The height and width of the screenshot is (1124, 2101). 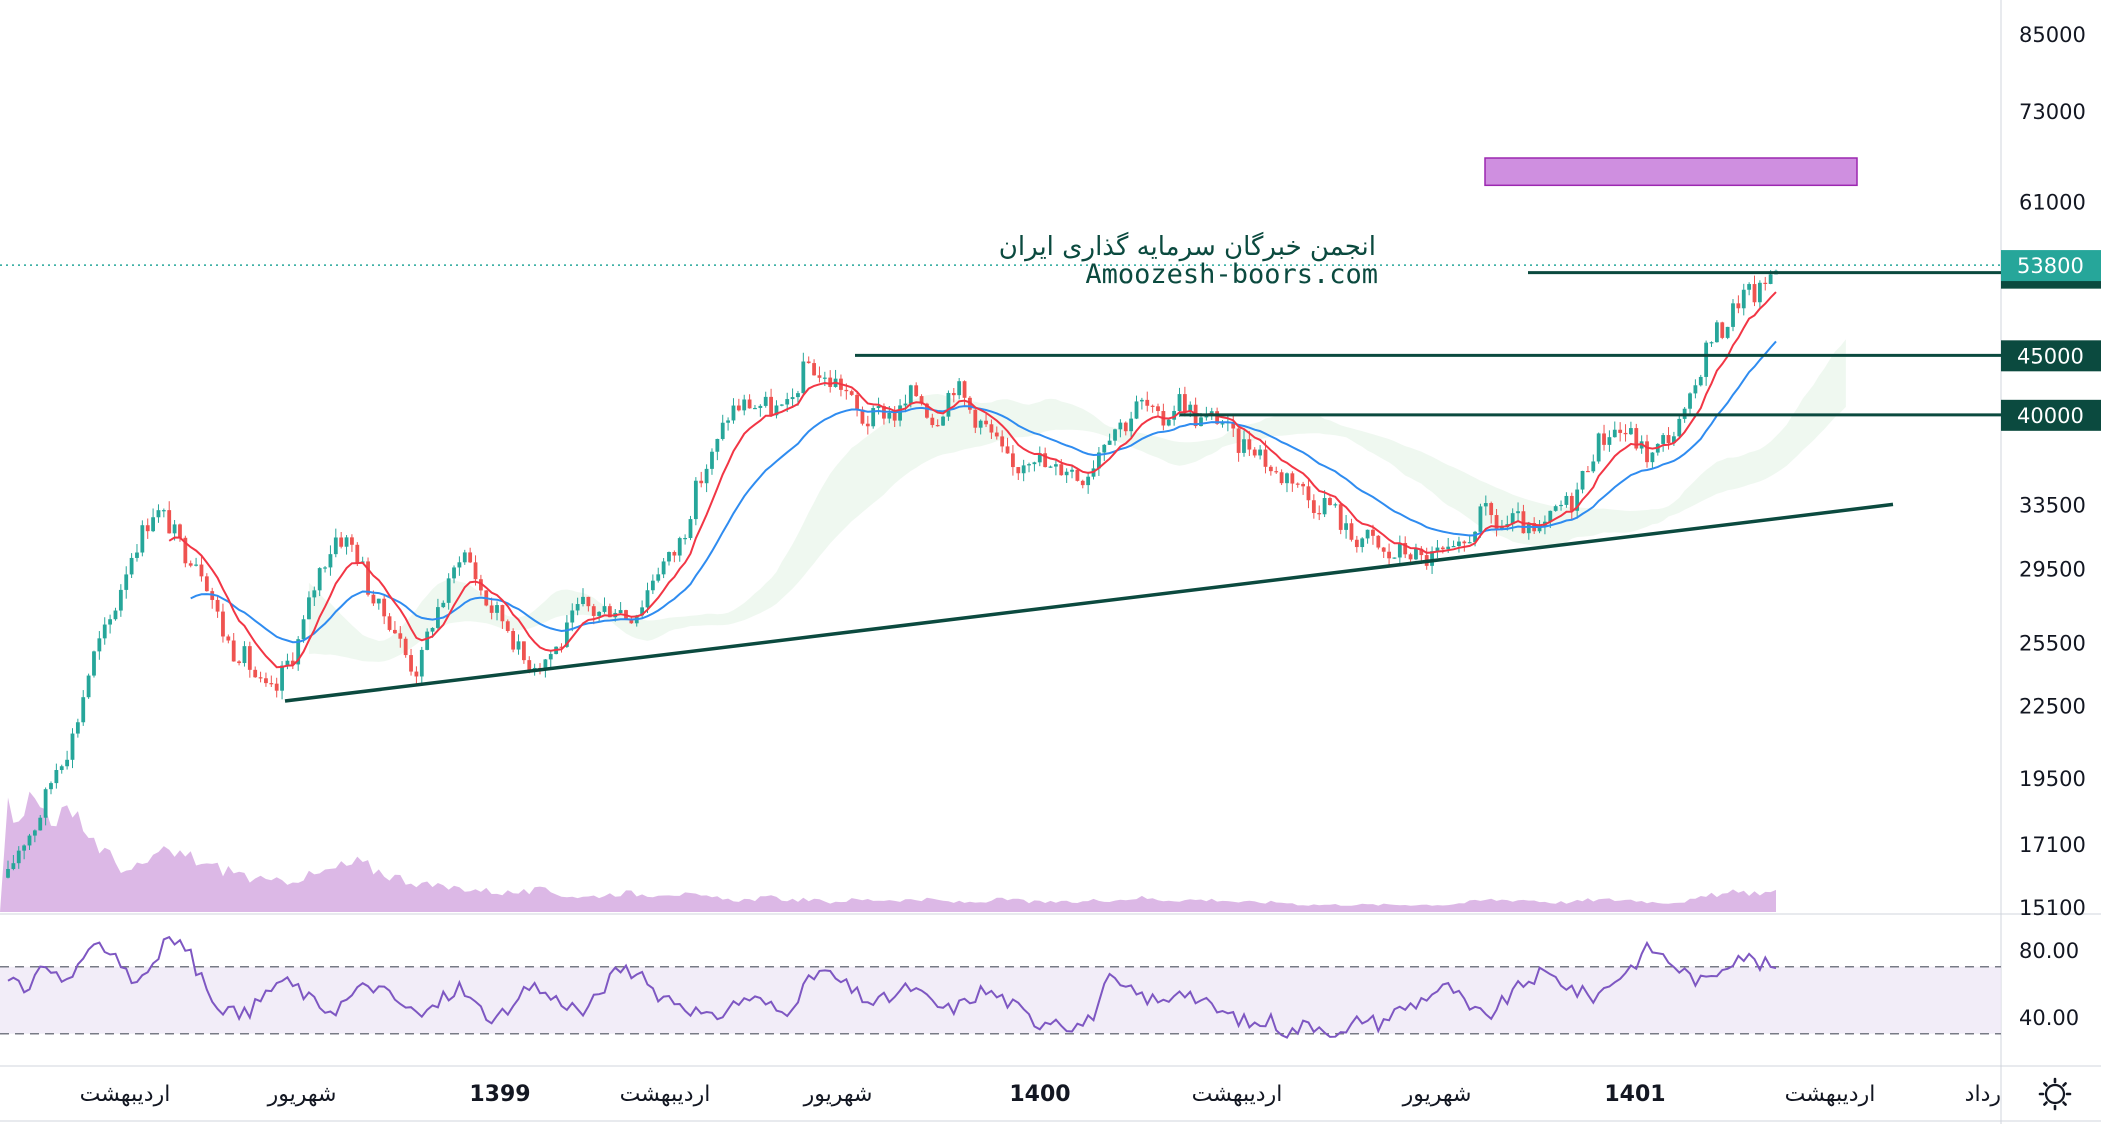 What do you see at coordinates (302, 1094) in the screenshot?
I see `time-tick-label: شهریور` at bounding box center [302, 1094].